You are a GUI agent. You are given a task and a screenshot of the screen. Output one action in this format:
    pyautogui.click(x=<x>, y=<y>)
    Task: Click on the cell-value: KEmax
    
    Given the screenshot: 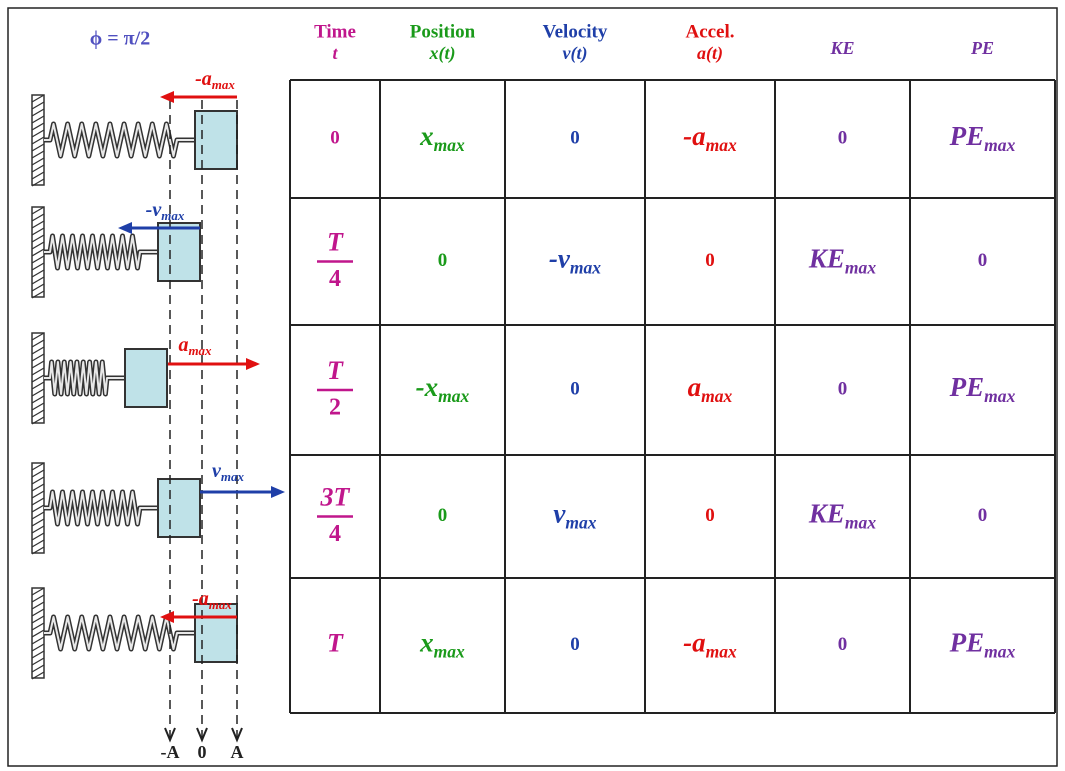 What is the action you would take?
    pyautogui.click(x=842, y=261)
    